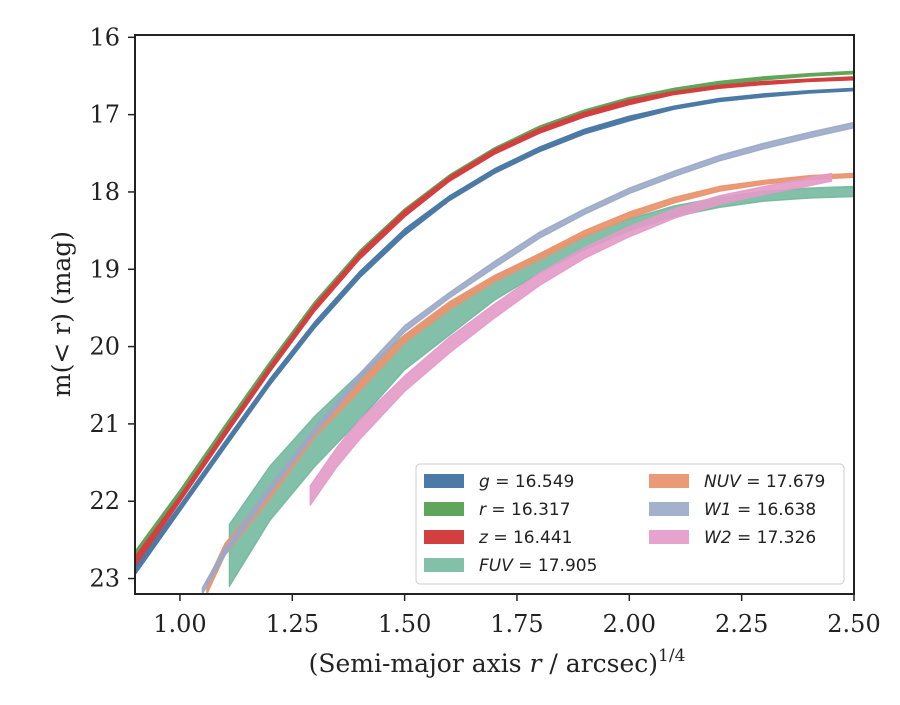 The height and width of the screenshot is (705, 900). Describe the element at coordinates (104, 115) in the screenshot. I see `y-tick-label: 17` at that location.